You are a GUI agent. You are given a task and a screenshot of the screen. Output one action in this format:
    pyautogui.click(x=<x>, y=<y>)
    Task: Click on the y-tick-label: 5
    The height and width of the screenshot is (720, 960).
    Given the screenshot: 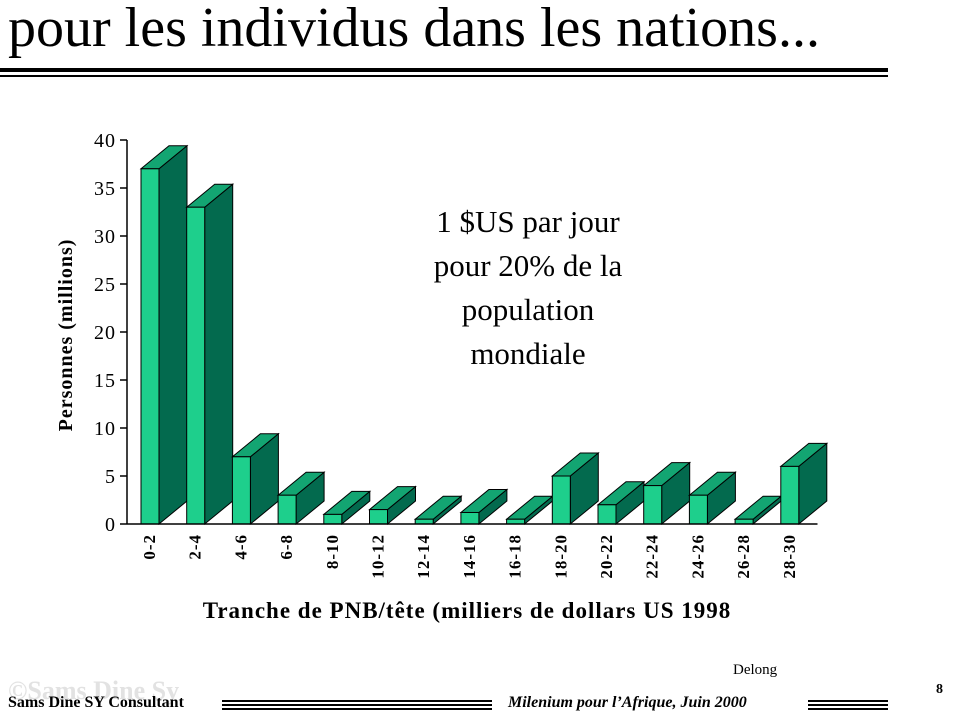 What is the action you would take?
    pyautogui.click(x=110, y=477)
    